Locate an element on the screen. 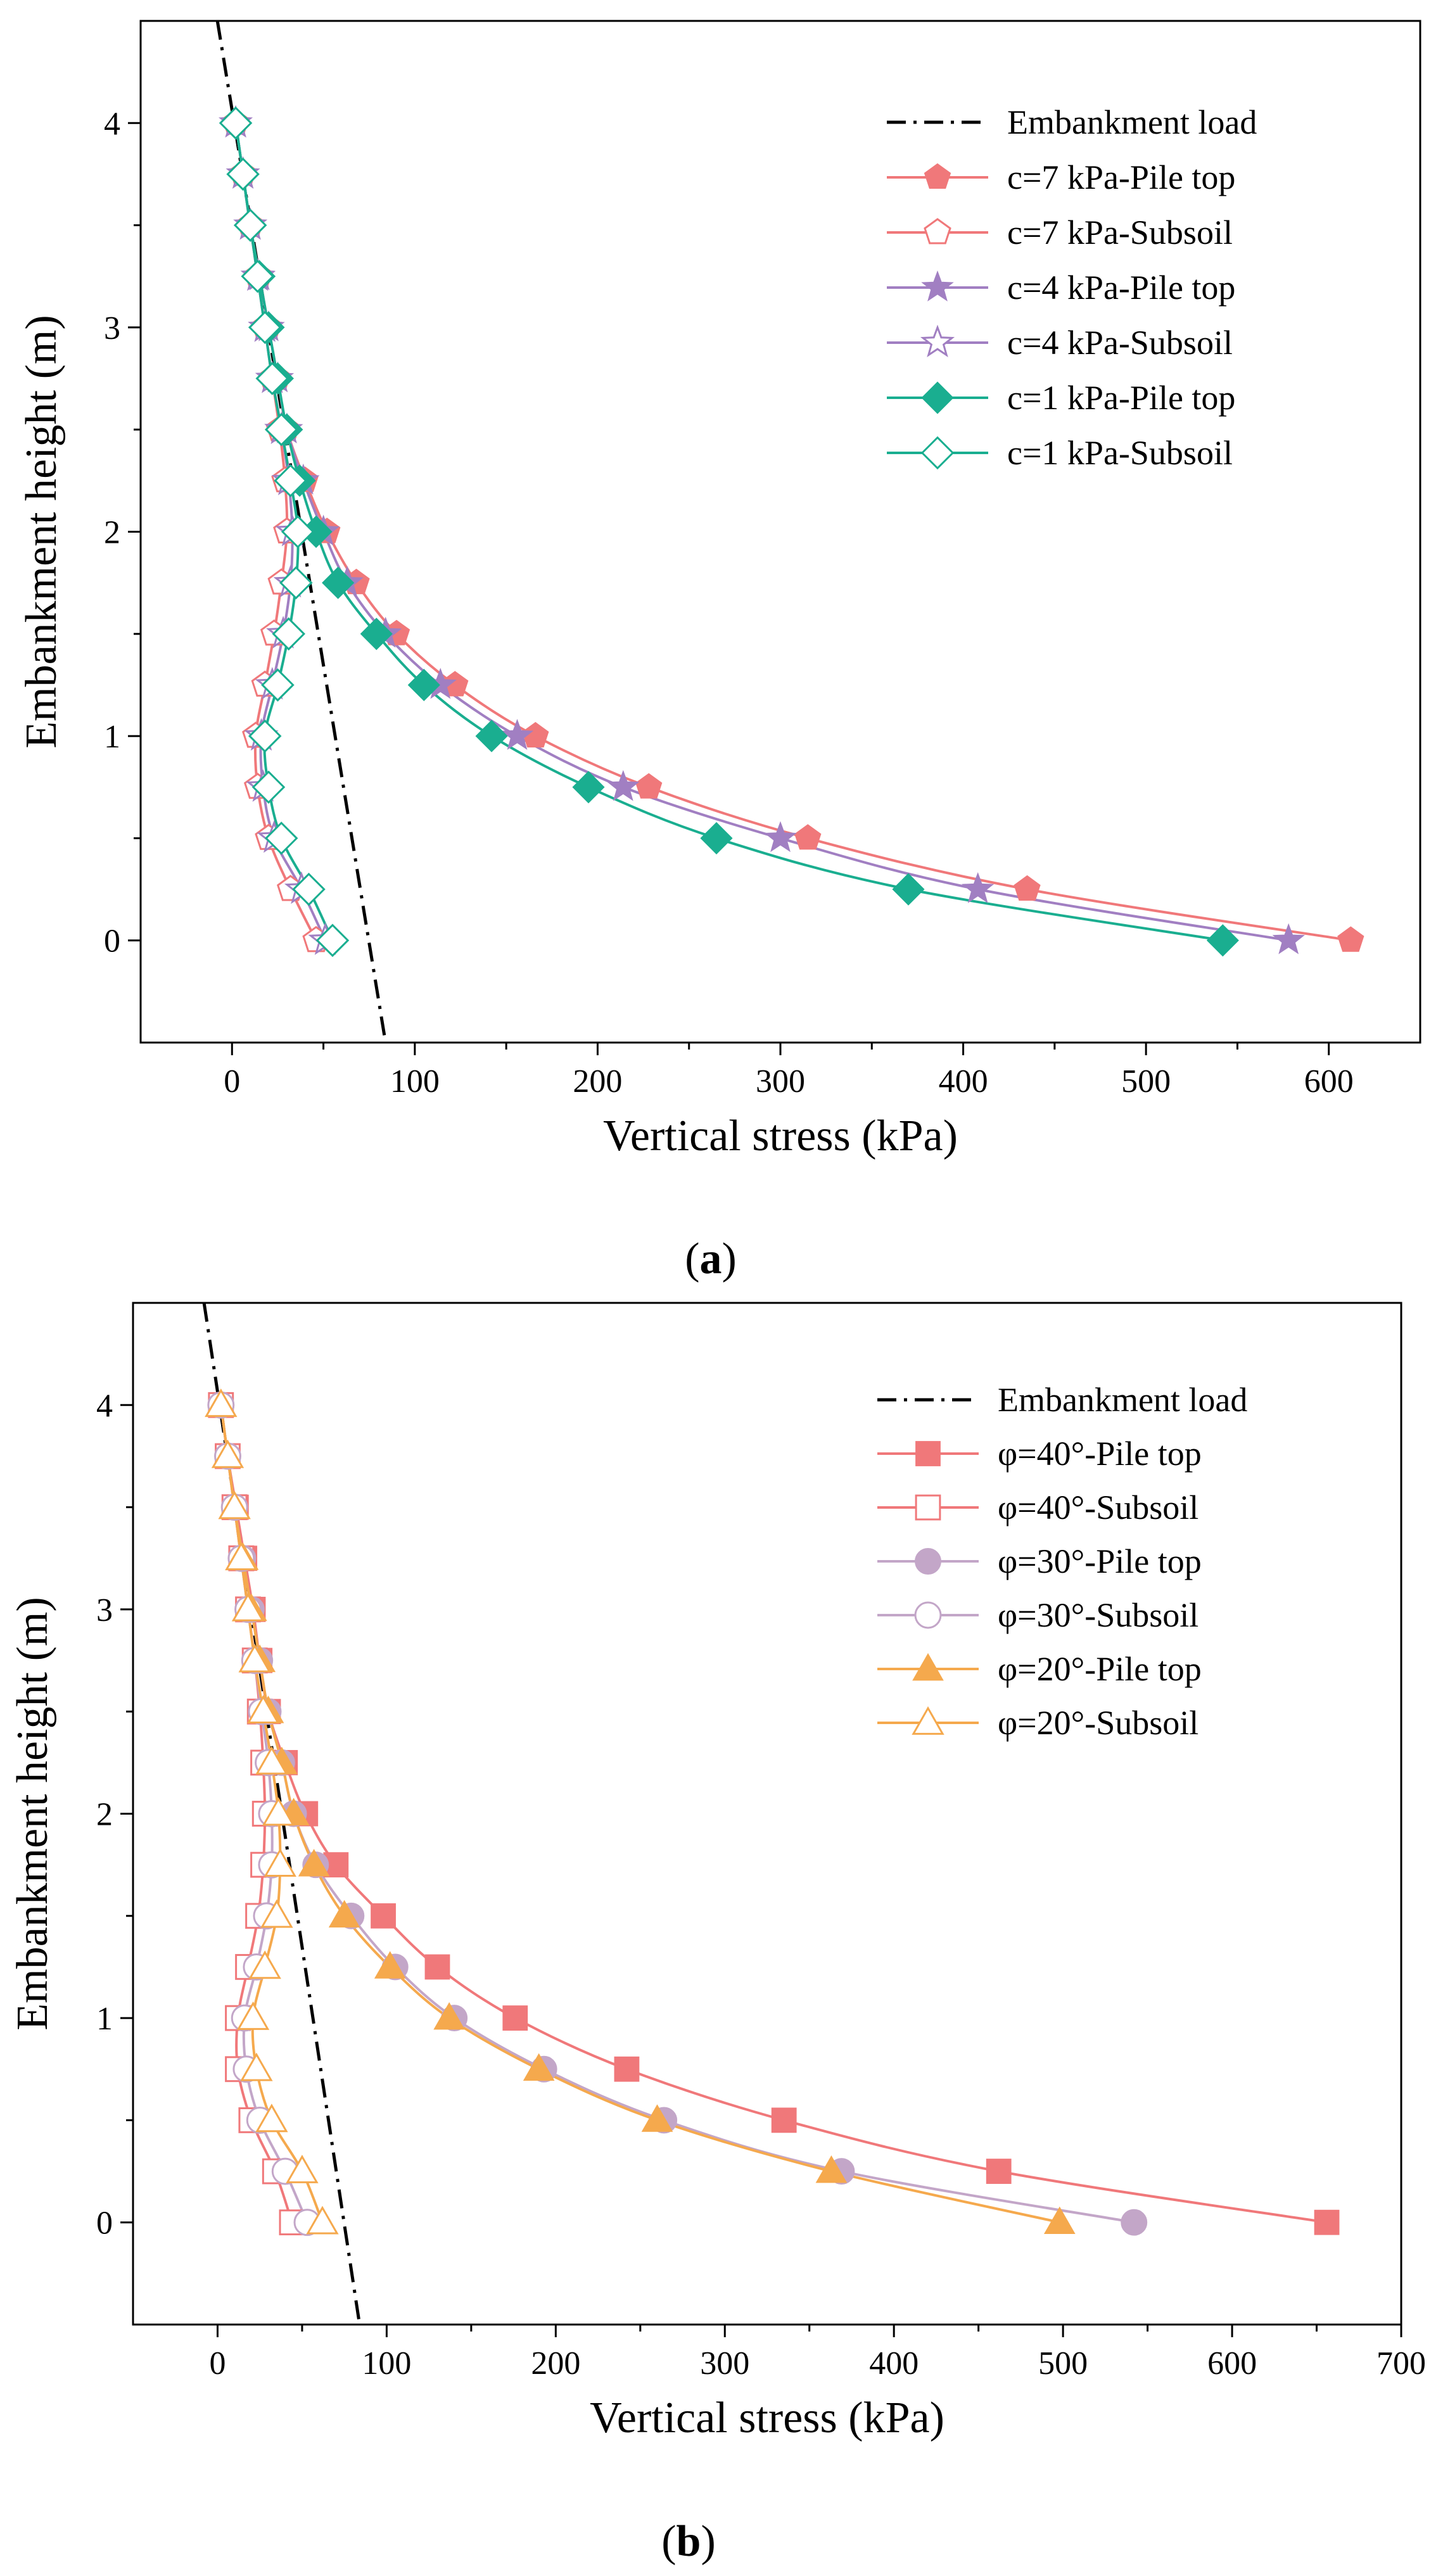  y-axis-title: Embankment height (m) is located at coordinates (32, 1813).